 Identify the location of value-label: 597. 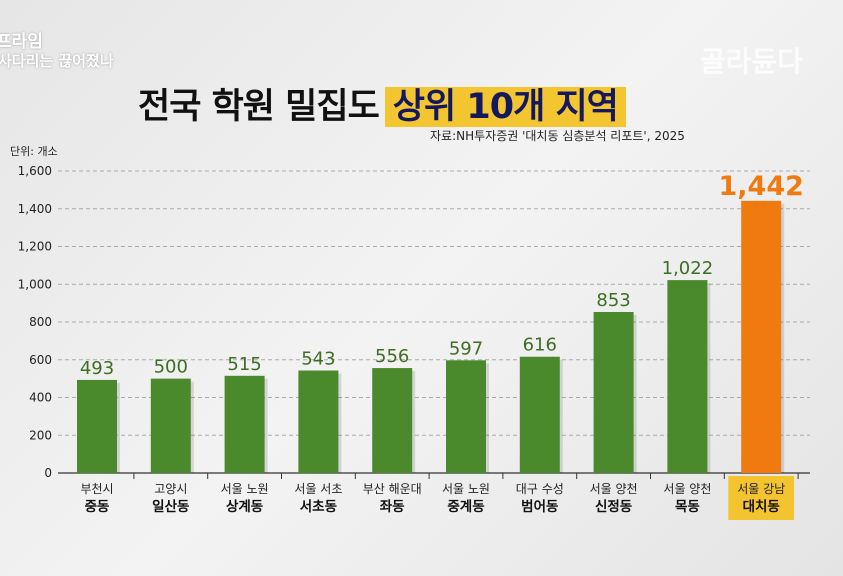
(466, 348).